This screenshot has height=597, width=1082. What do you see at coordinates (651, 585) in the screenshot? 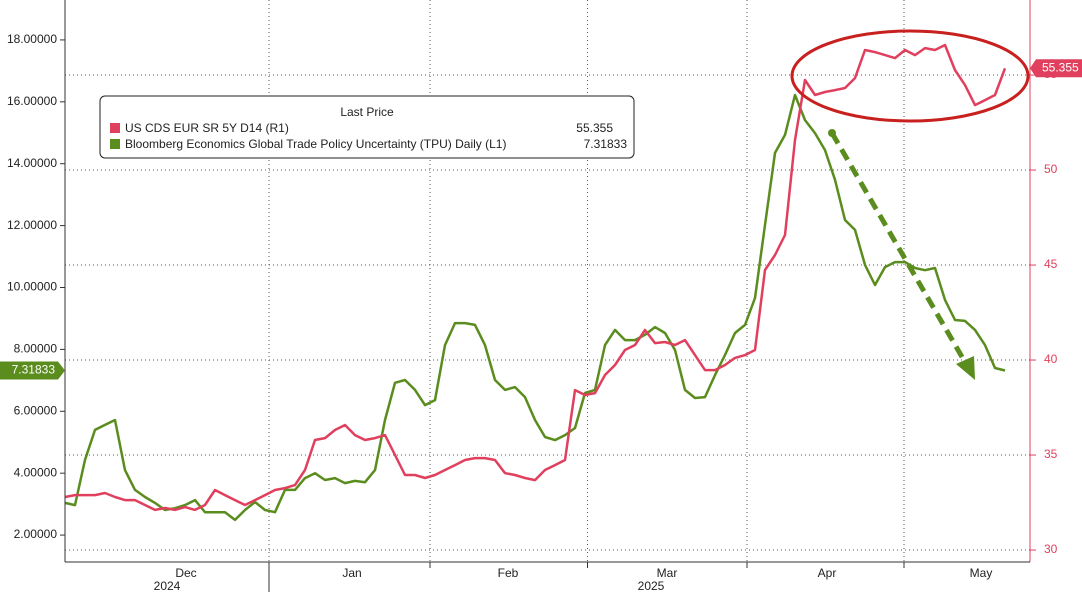
I see `year-label: 2025` at bounding box center [651, 585].